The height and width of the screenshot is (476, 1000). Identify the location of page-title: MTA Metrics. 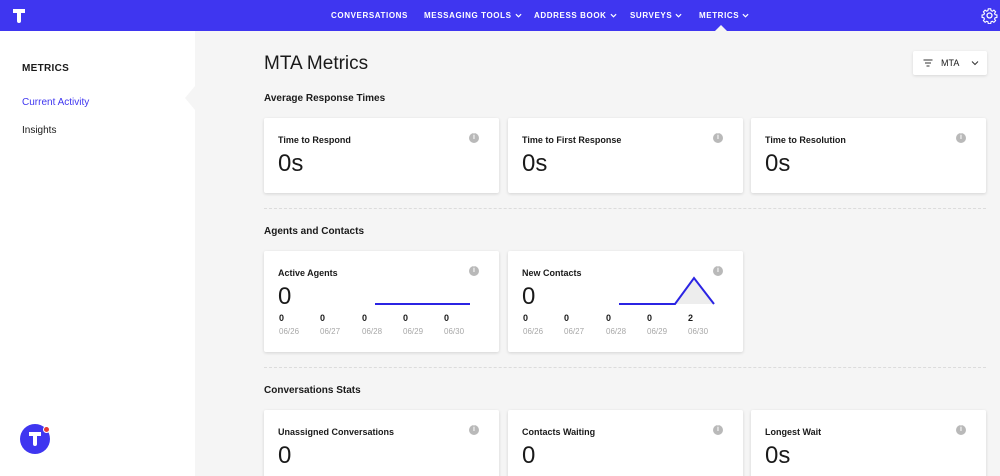
(316, 63).